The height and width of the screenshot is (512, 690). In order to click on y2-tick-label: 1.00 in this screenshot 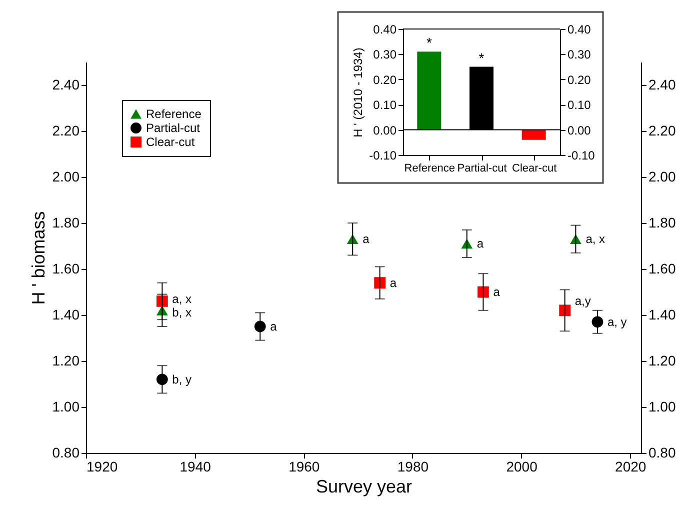, I will do `click(662, 406)`.